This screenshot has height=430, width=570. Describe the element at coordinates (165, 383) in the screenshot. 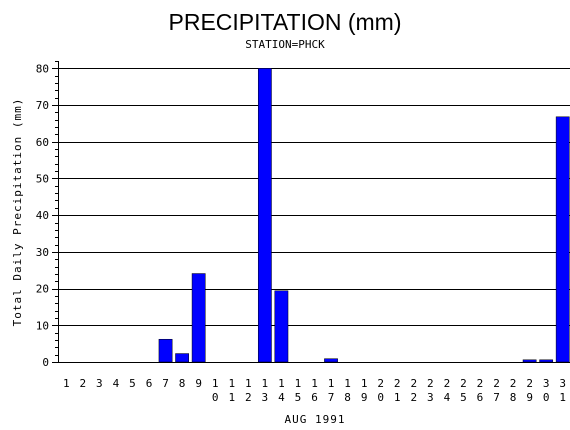

I see `x-tick-label: 7` at that location.